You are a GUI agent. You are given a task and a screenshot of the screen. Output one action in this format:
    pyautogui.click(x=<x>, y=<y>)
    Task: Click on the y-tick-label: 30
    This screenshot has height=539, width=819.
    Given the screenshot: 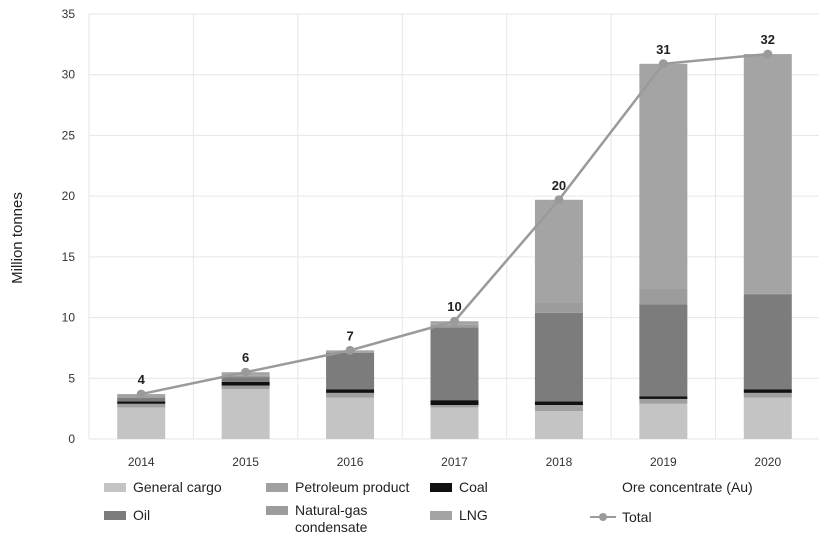 What is the action you would take?
    pyautogui.click(x=69, y=75)
    